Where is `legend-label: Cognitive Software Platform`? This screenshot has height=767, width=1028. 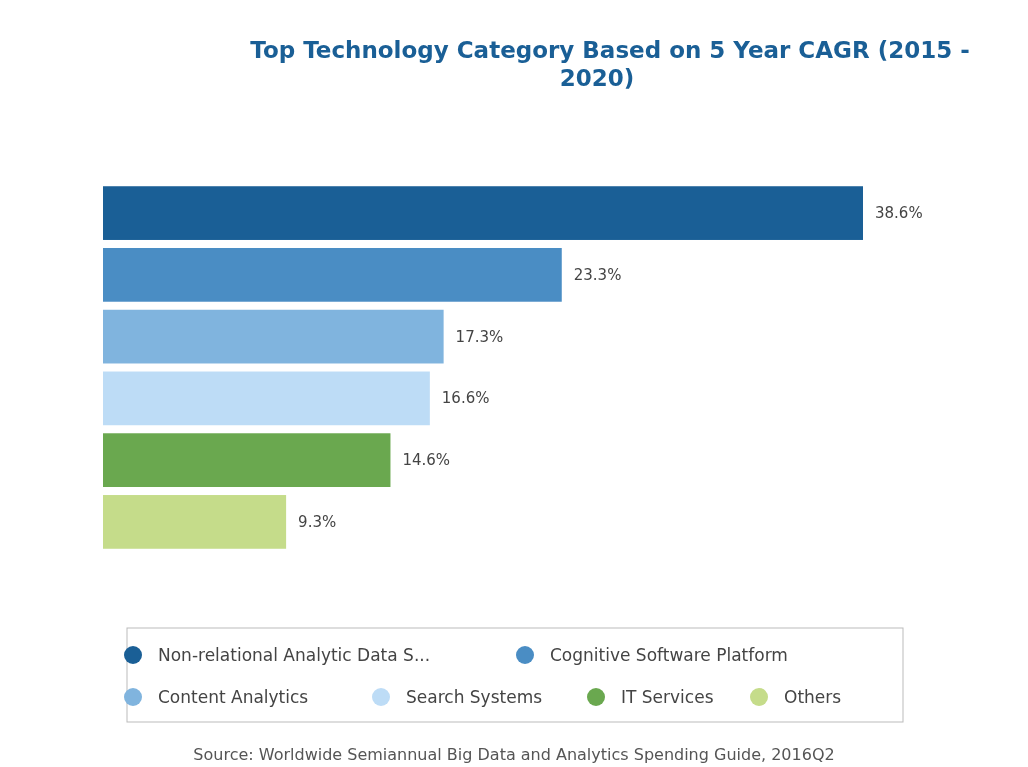 legend-label: Cognitive Software Platform is located at coordinates (669, 655).